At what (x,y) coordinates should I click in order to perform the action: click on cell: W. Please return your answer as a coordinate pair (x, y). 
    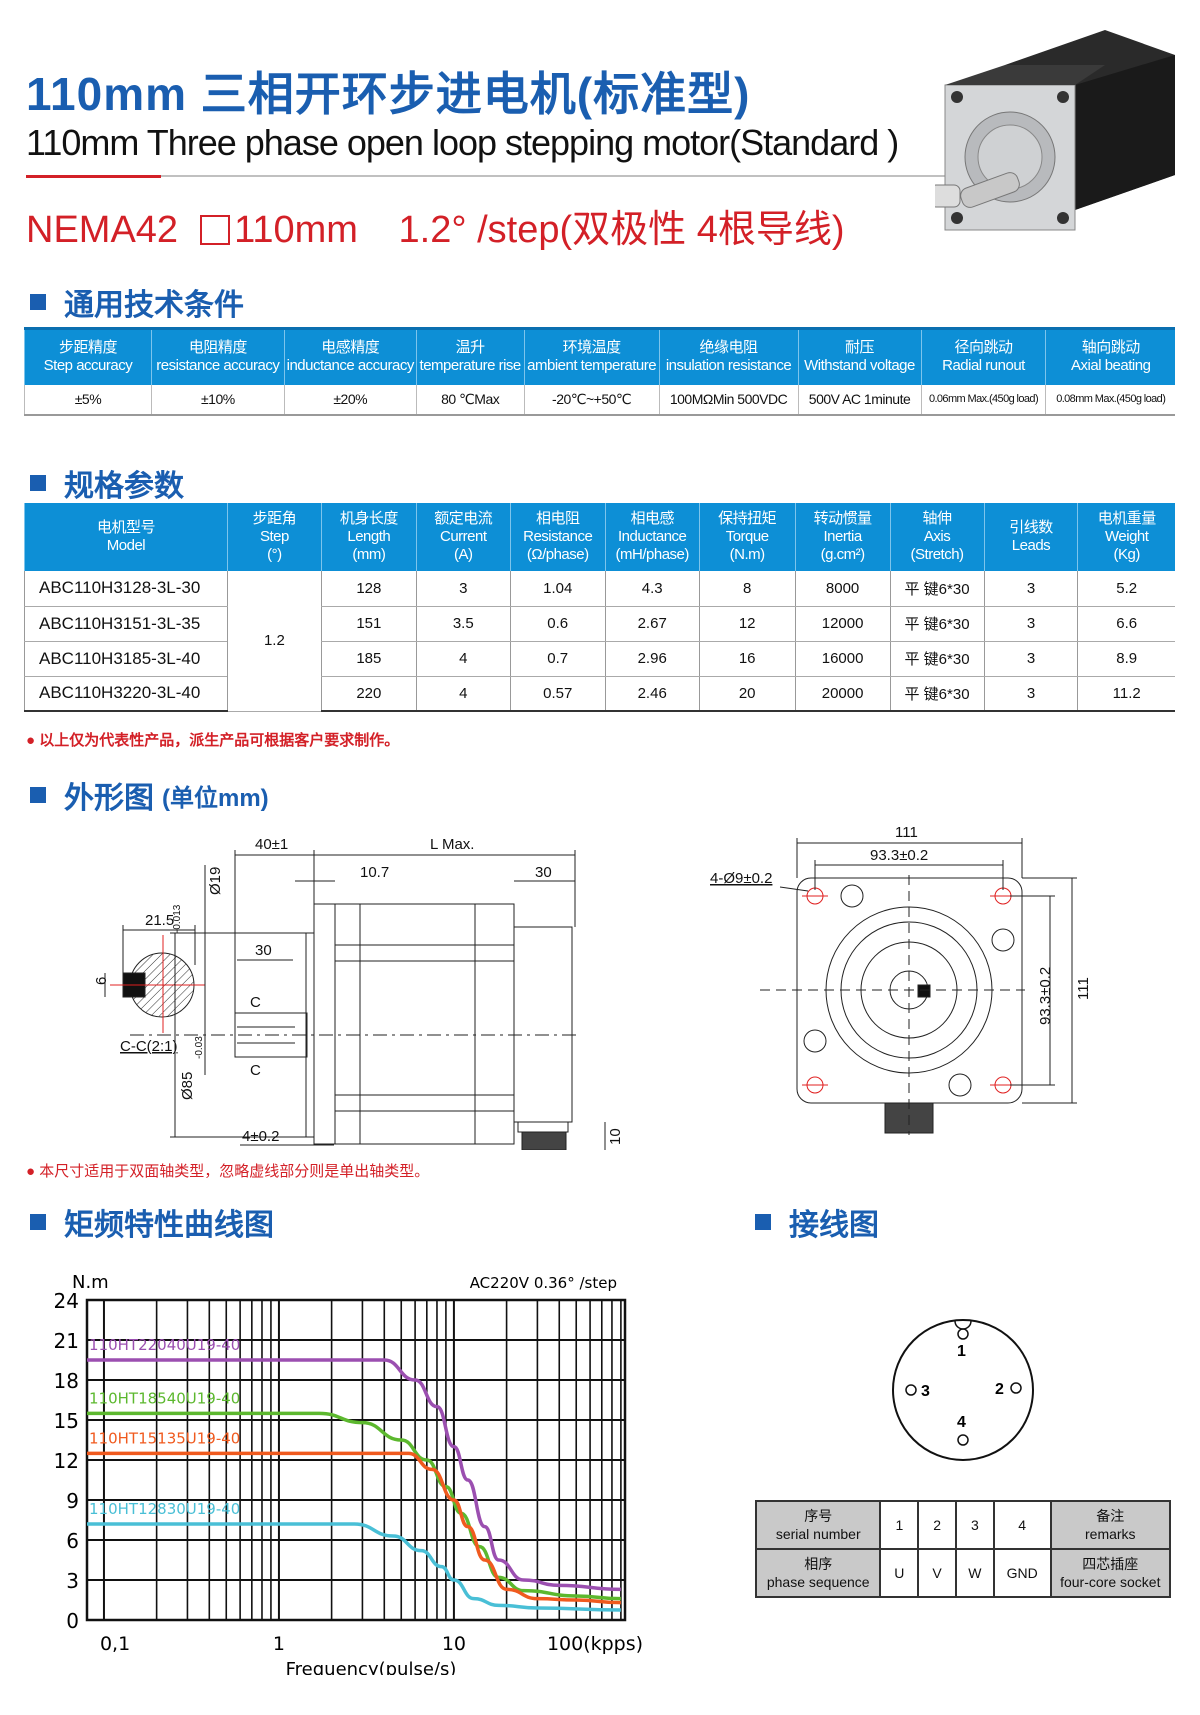
    Looking at the image, I should click on (974, 1573).